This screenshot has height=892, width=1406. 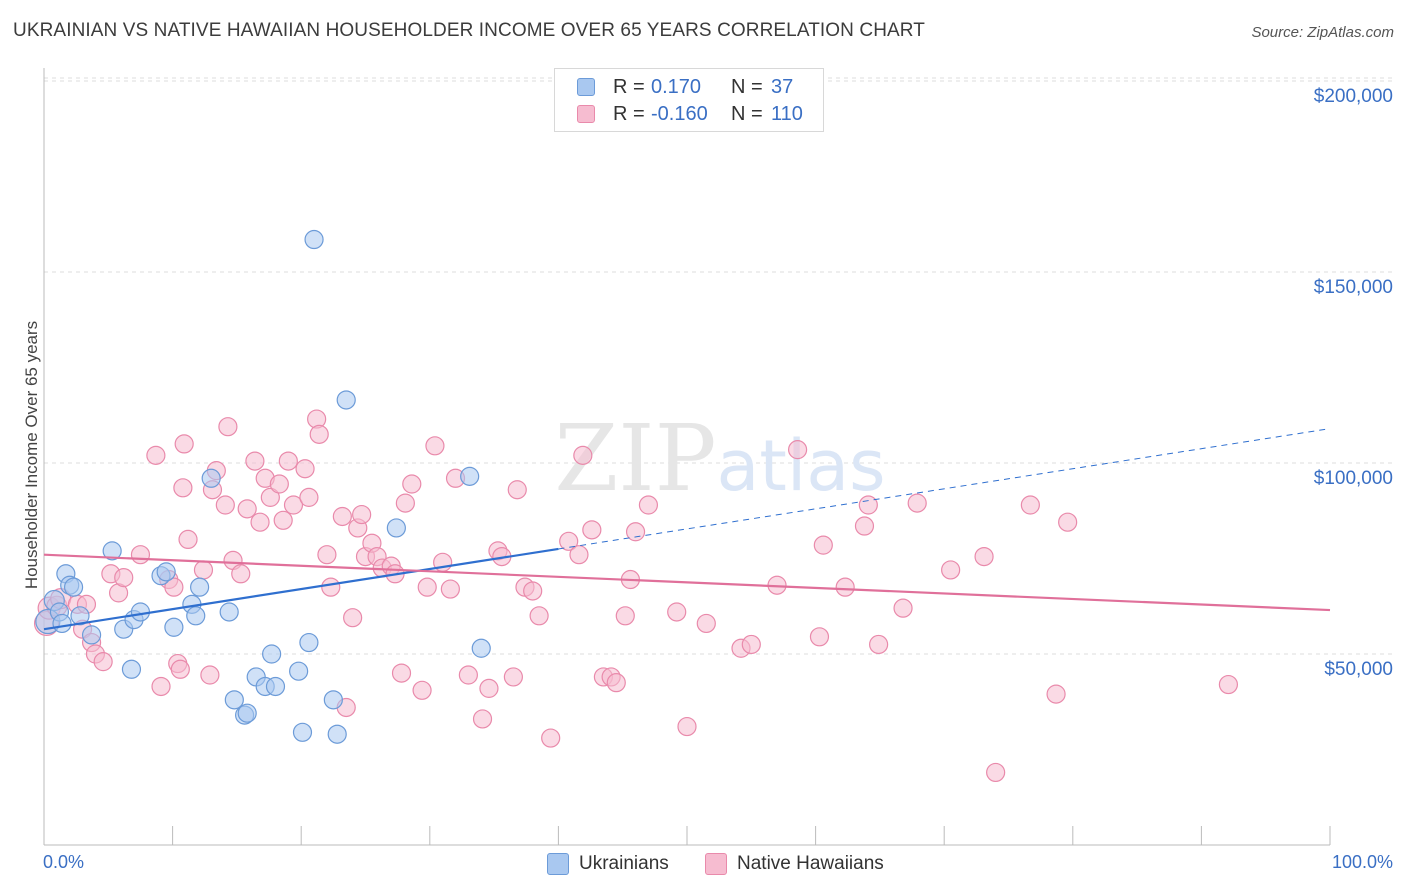 What do you see at coordinates (716, 864) in the screenshot?
I see `legend-swatch-pink` at bounding box center [716, 864].